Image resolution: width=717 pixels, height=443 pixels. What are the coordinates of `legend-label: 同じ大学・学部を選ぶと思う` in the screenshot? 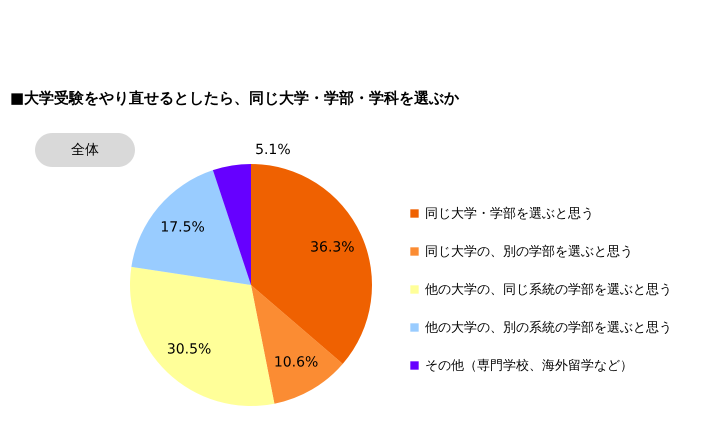 It's located at (509, 214).